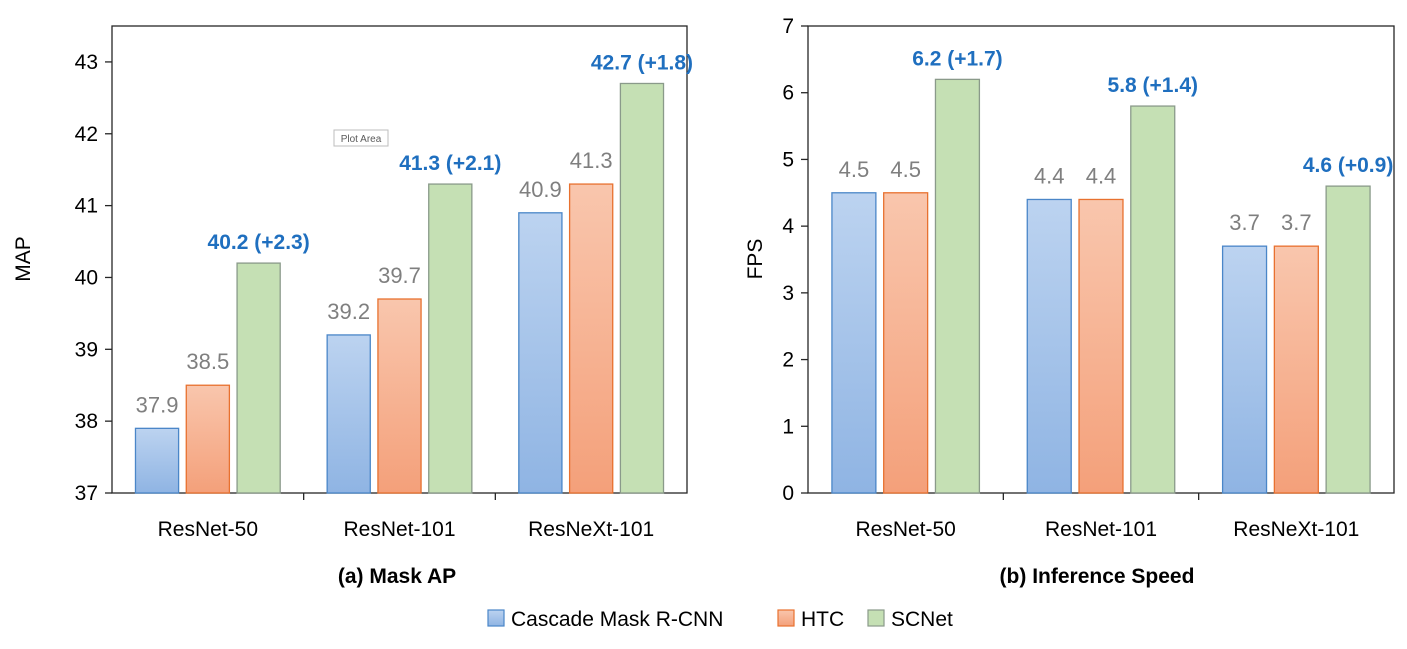 The height and width of the screenshot is (649, 1407). Describe the element at coordinates (348, 311) in the screenshot. I see `data-label: 39.2` at that location.